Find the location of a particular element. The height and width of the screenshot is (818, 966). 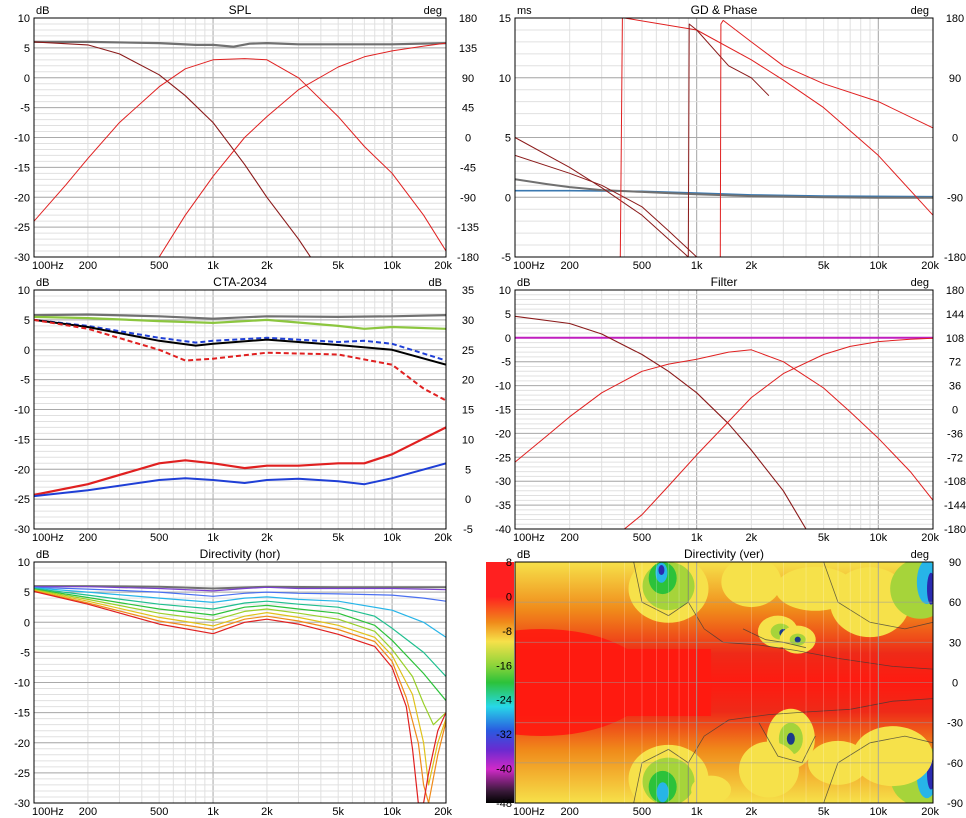

y2-tick-label: -45 is located at coordinates (468, 168).